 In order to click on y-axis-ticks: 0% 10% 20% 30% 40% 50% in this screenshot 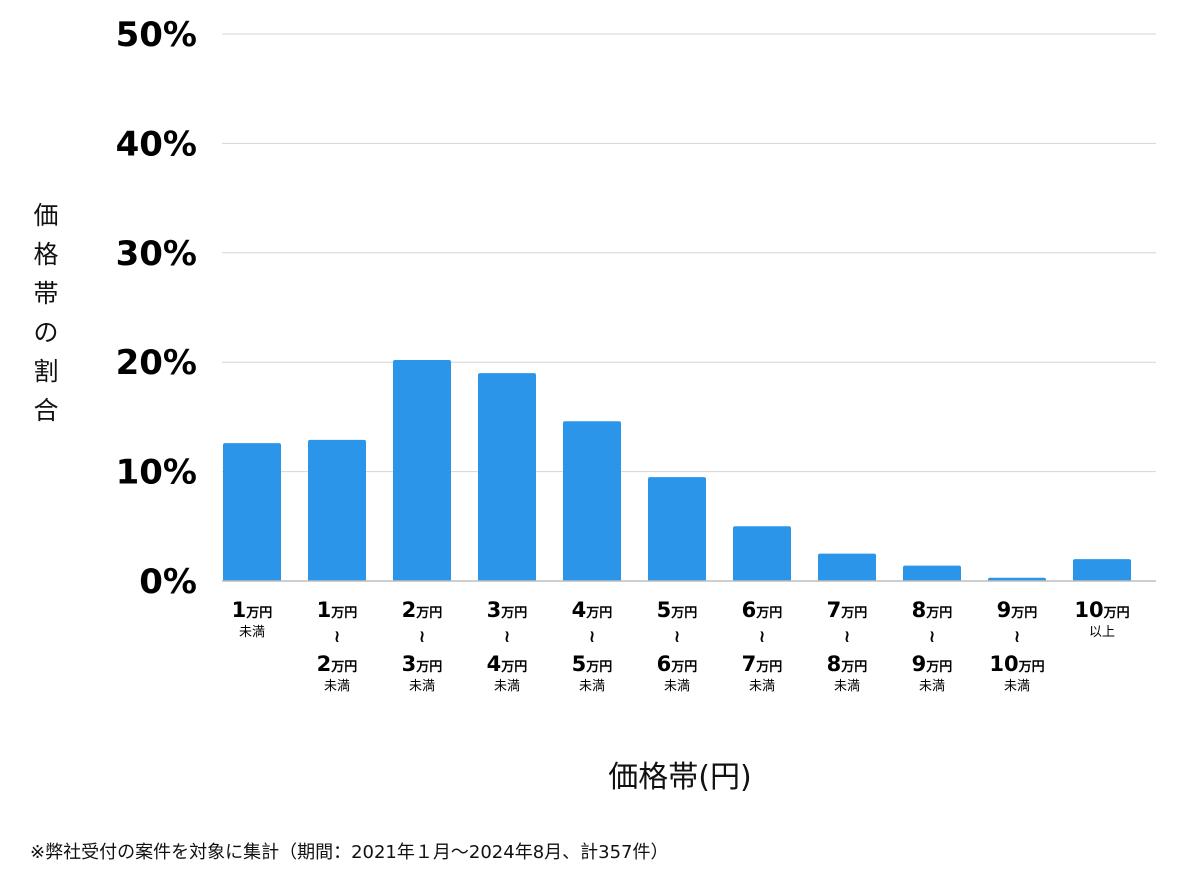, I will do `click(156, 308)`.